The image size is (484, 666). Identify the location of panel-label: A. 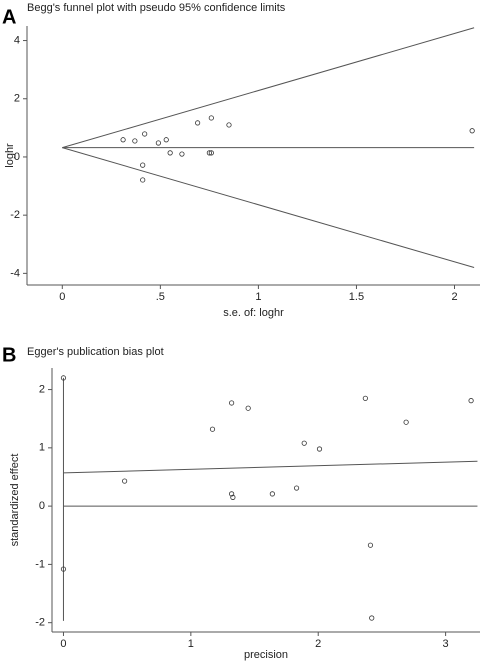
(9, 17).